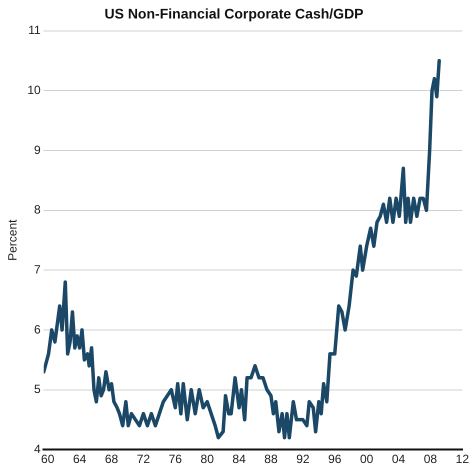 The image size is (472, 472). What do you see at coordinates (38, 209) in the screenshot?
I see `y-tick-label: 8` at bounding box center [38, 209].